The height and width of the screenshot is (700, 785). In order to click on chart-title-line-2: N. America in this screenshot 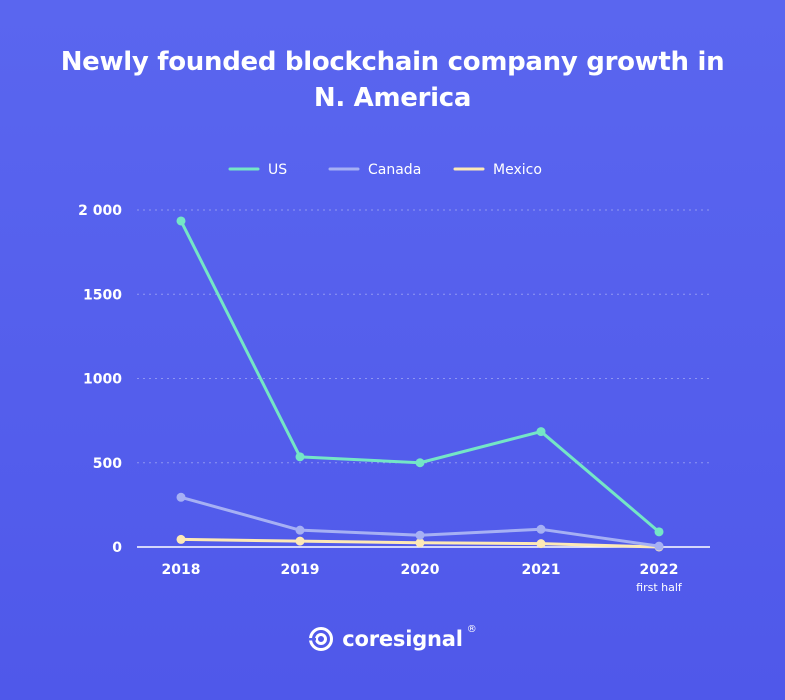, I will do `click(392, 98)`.